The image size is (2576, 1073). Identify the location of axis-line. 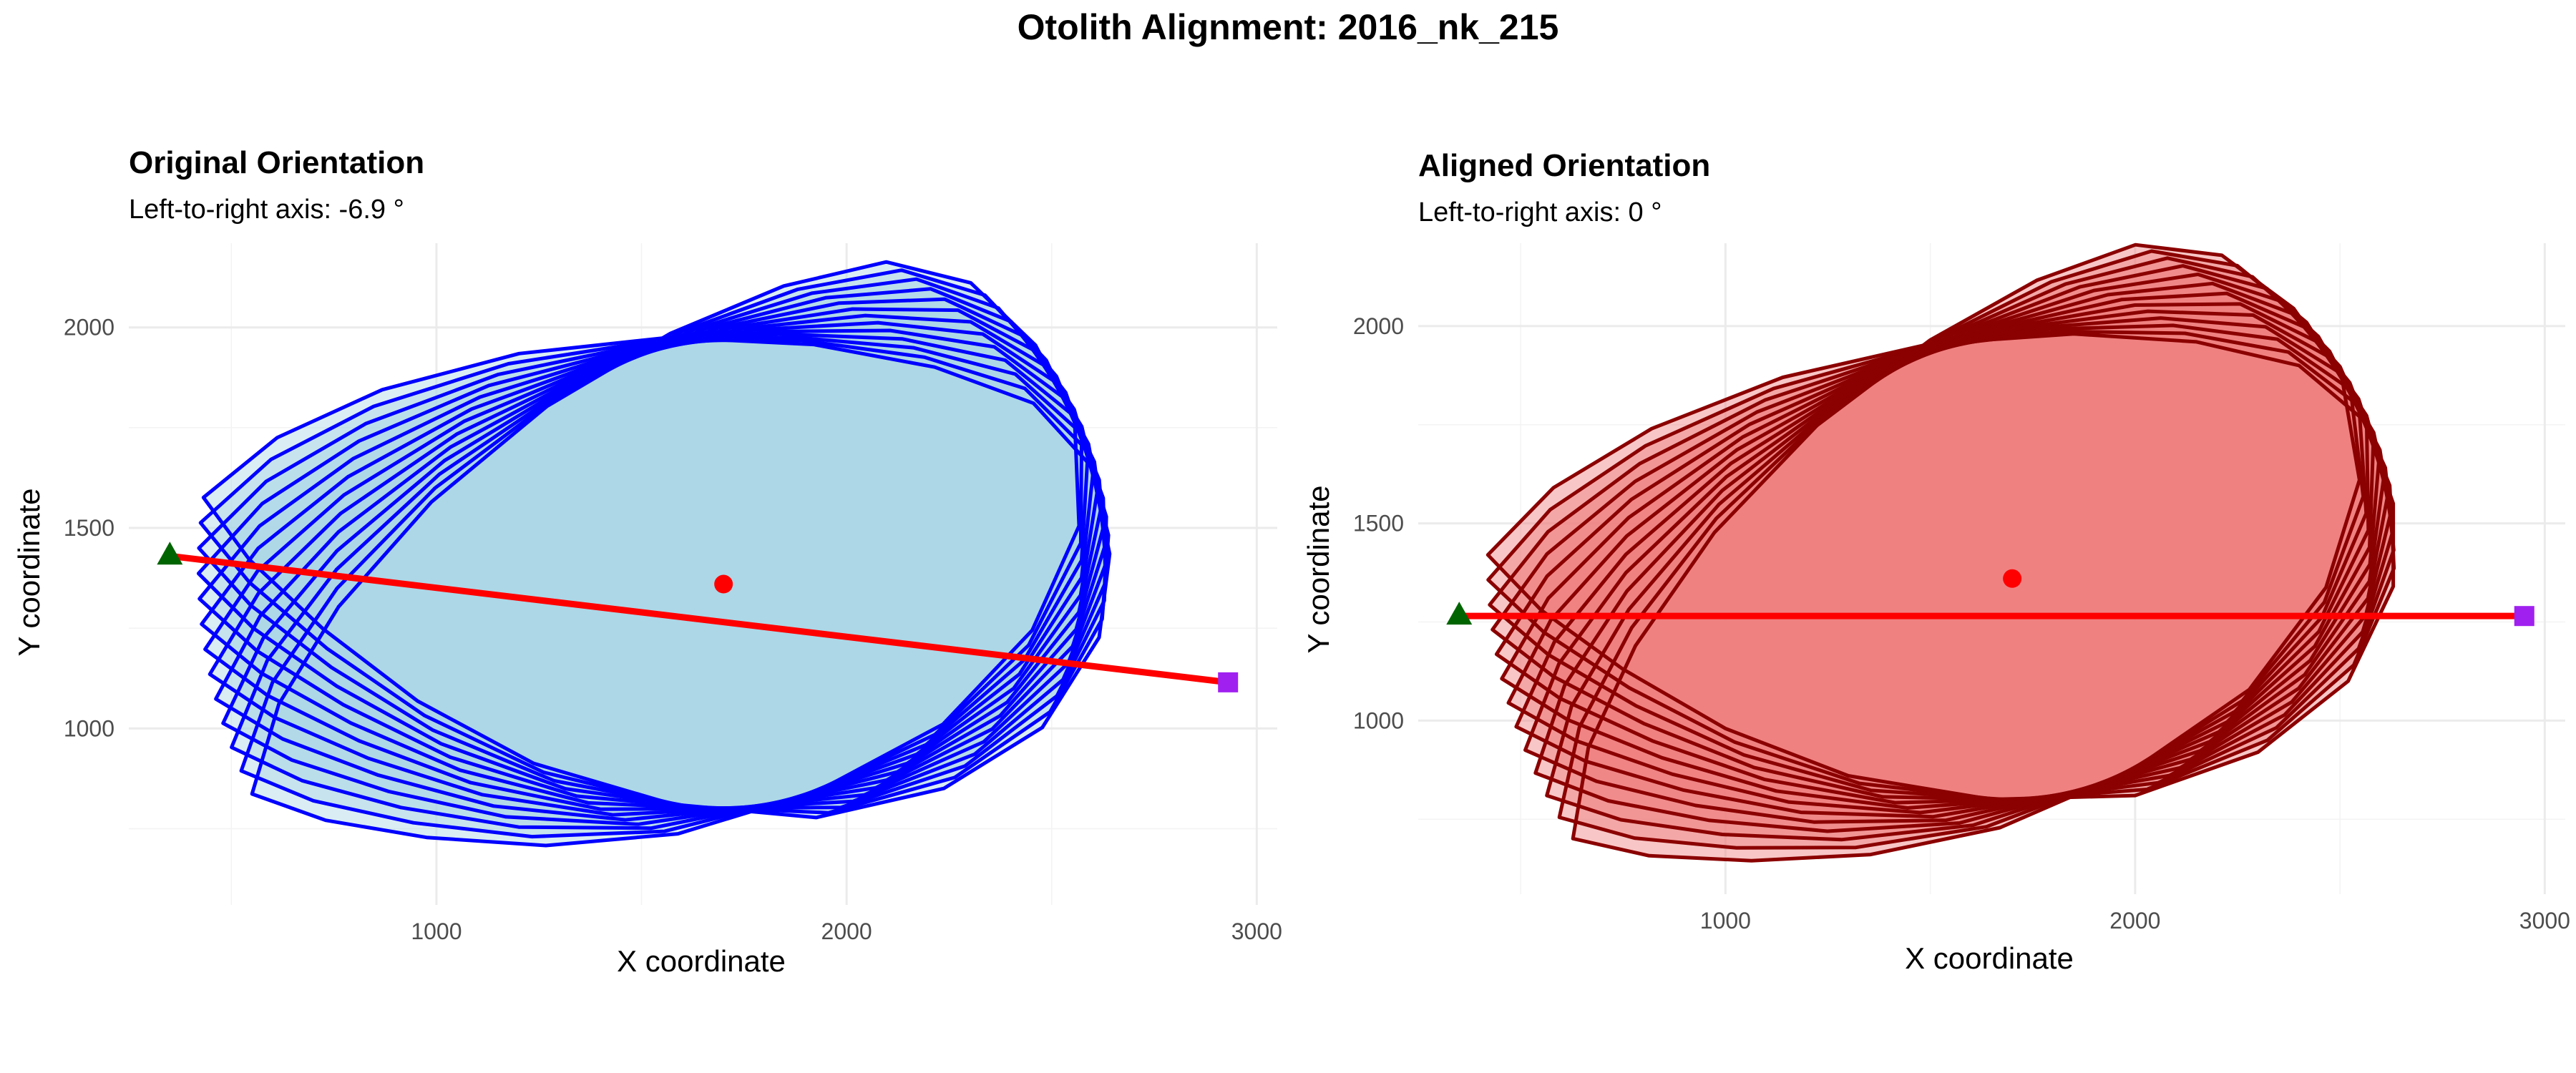
(698, 619).